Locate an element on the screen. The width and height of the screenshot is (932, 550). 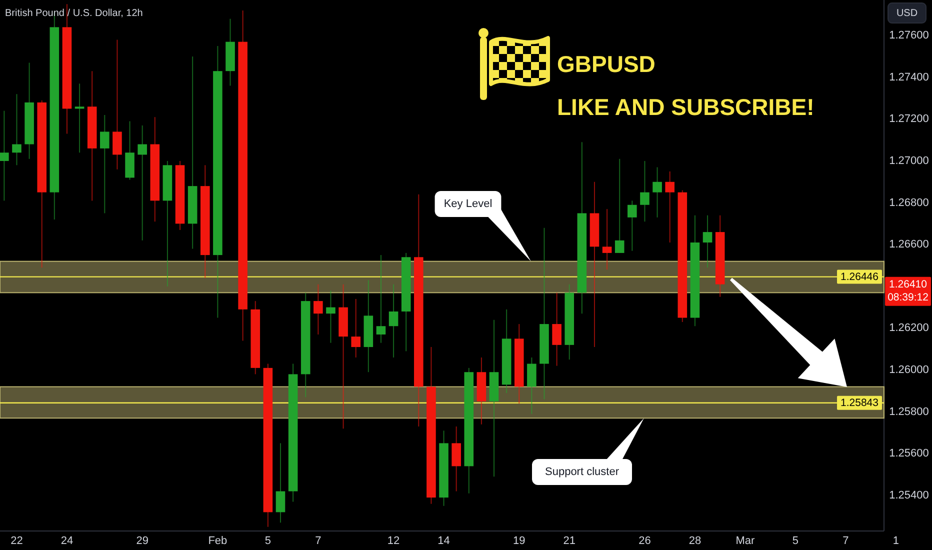
x-tick-label: 22 is located at coordinates (16, 541).